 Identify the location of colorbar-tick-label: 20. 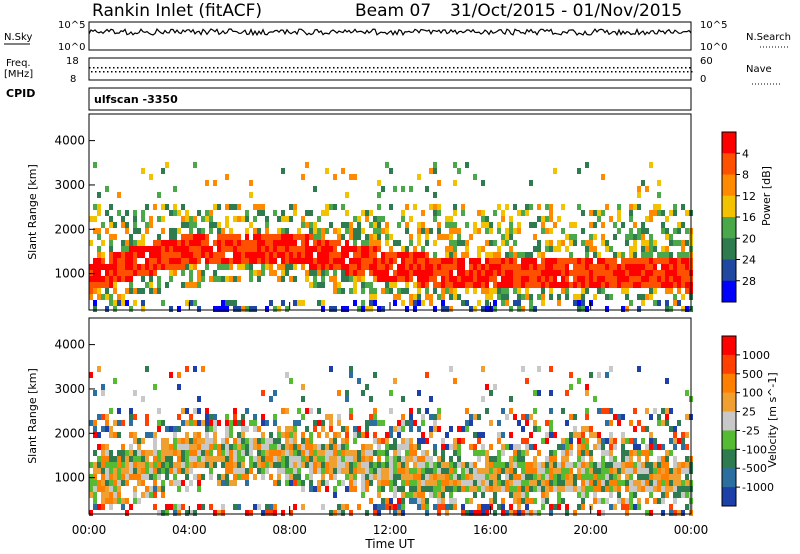
(749, 238).